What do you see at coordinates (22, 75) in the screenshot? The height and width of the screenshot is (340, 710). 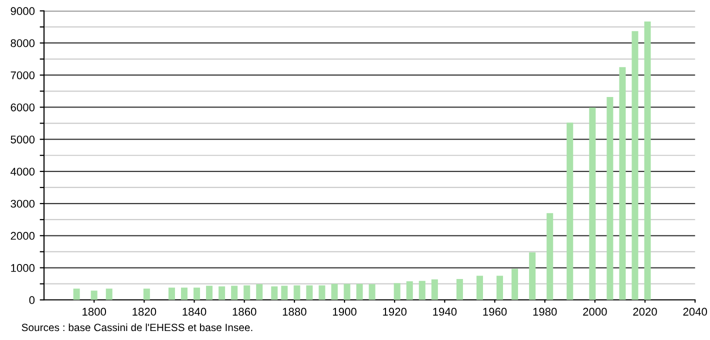 I see `y-tick-label: 7000` at bounding box center [22, 75].